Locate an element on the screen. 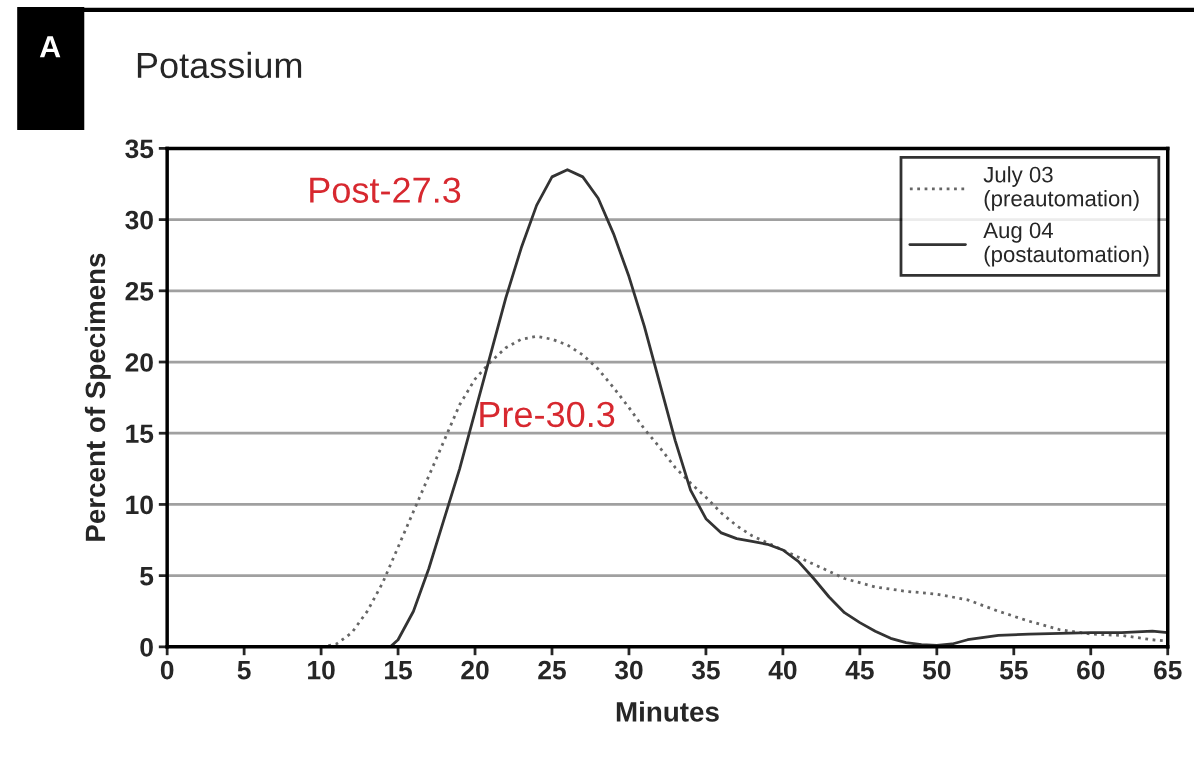 The image size is (1194, 761). x-tick-label: 10 is located at coordinates (321, 670).